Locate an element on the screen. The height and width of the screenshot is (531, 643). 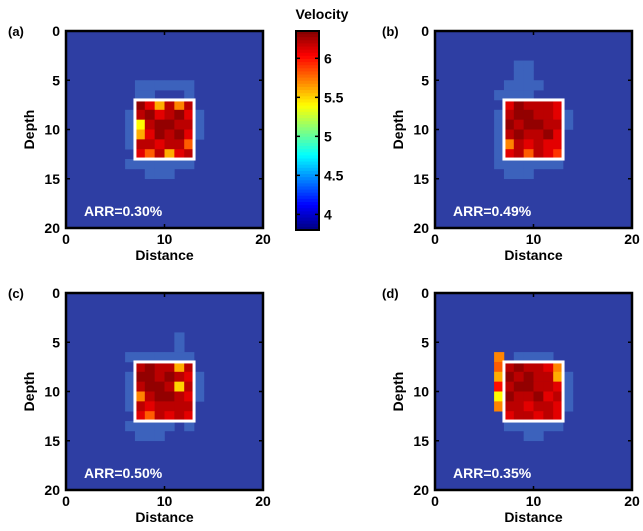
panel-label: (b) is located at coordinates (390, 31).